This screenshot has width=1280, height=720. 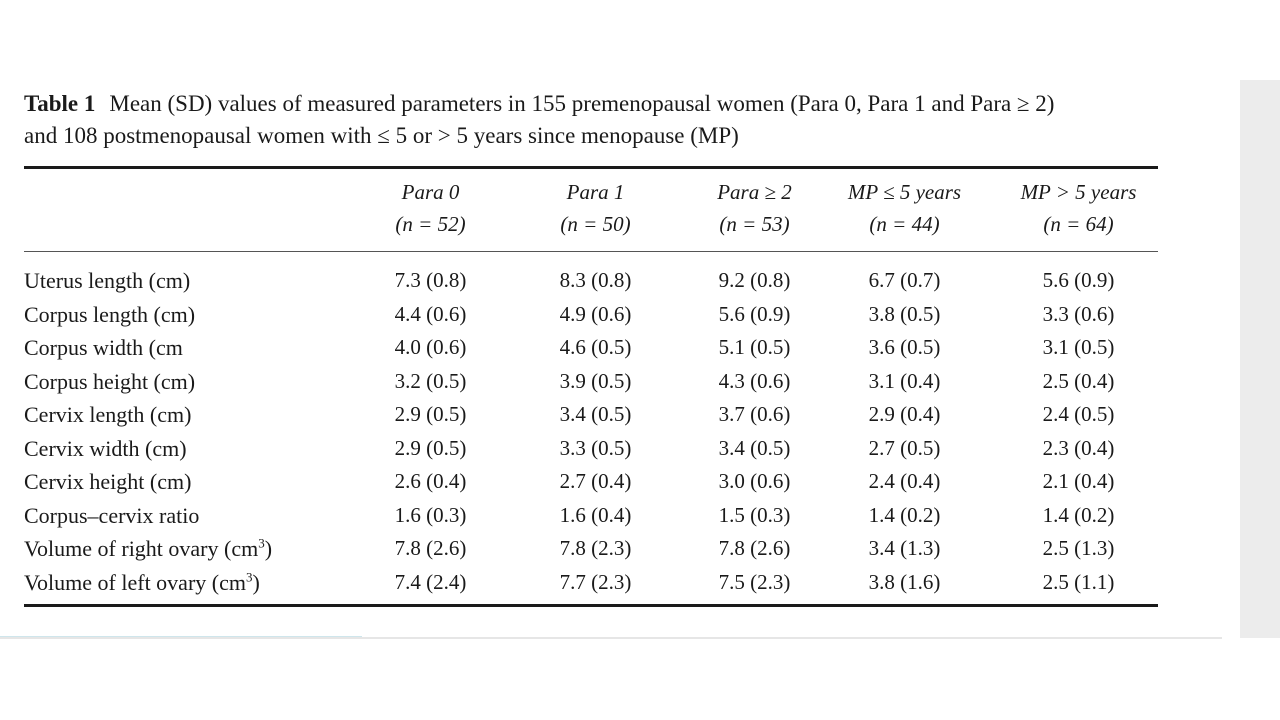 What do you see at coordinates (1078, 224) in the screenshot?
I see `column-n: (n = 64)` at bounding box center [1078, 224].